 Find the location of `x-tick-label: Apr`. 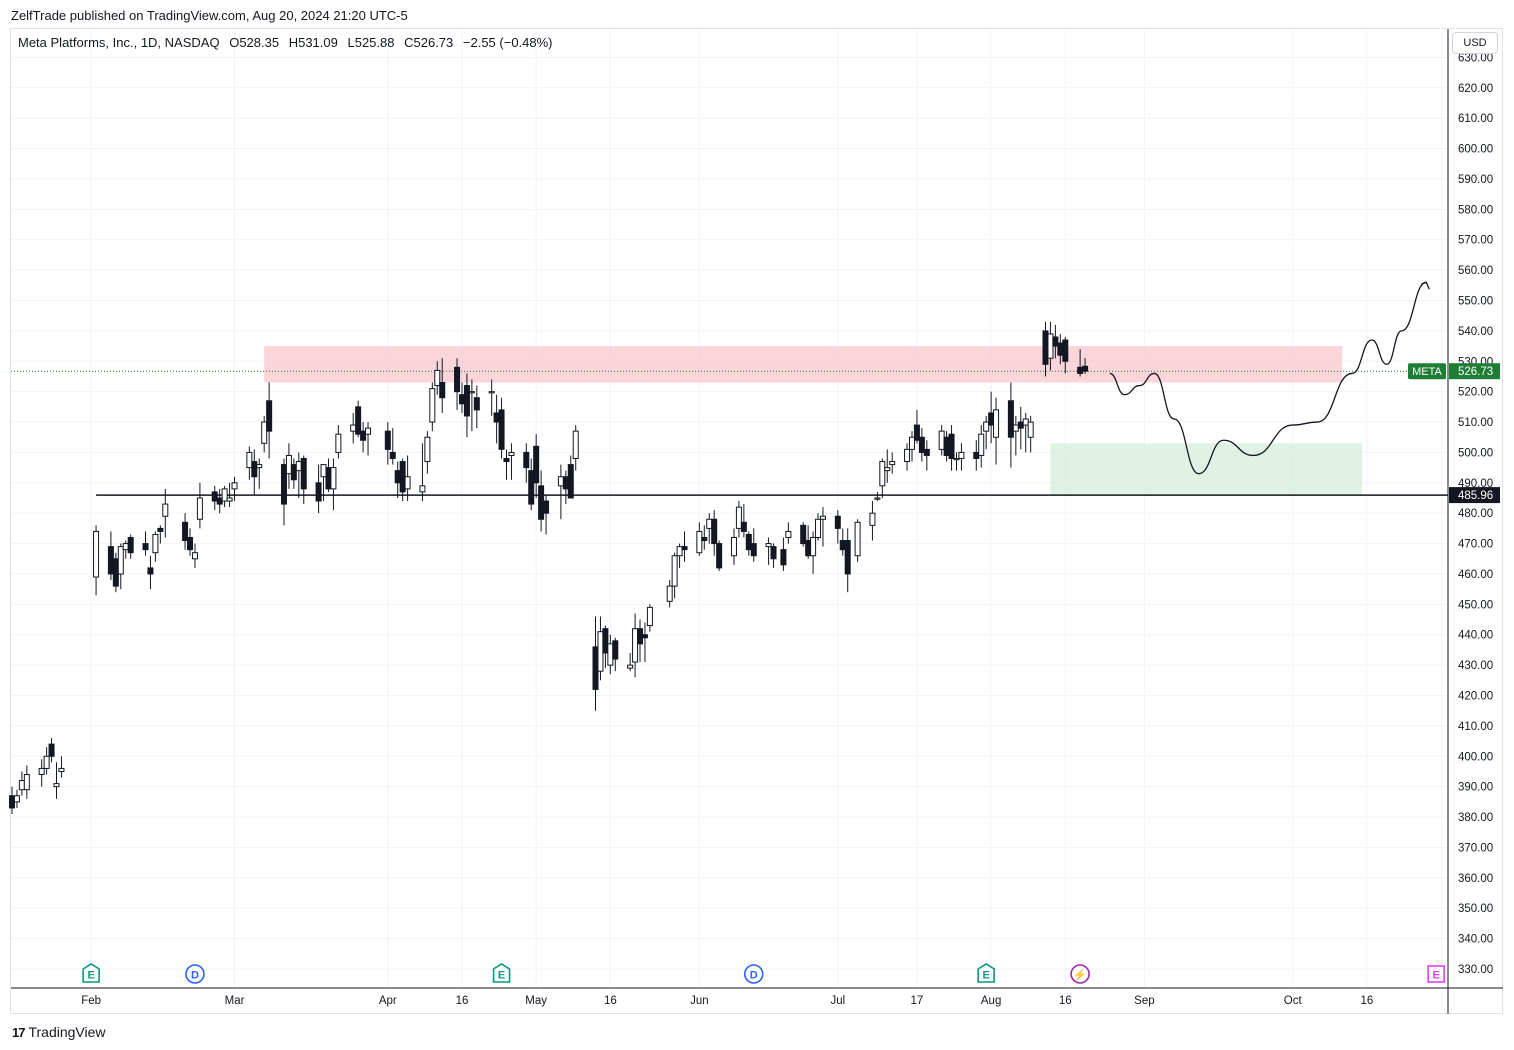

x-tick-label: Apr is located at coordinates (388, 1001).